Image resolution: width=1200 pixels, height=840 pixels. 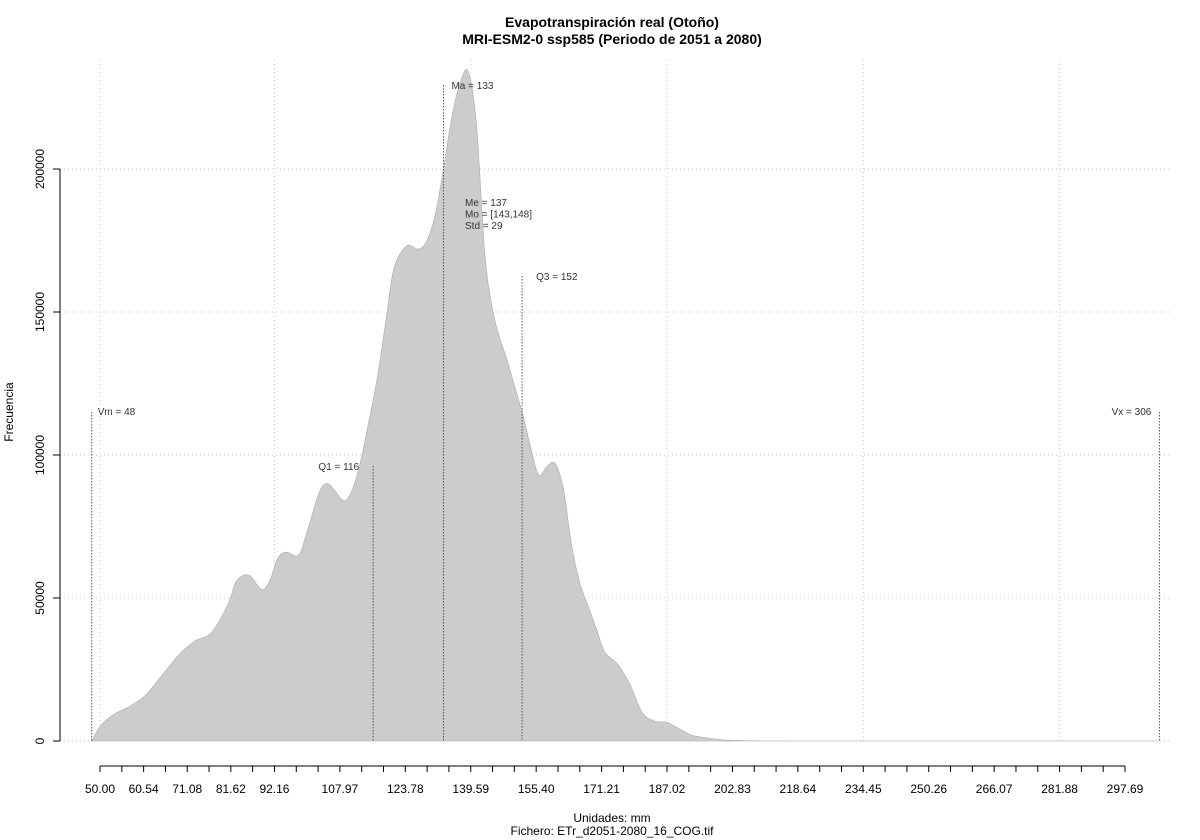 I want to click on y-tick-label: 50000, so click(x=40, y=598).